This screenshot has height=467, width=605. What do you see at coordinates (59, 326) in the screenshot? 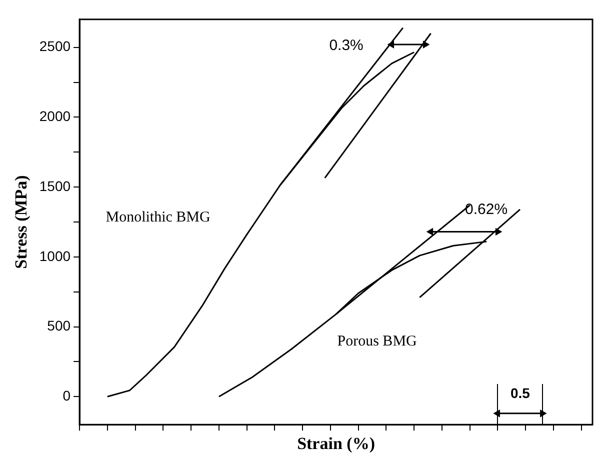
I see `y-tick-label: 500` at bounding box center [59, 326].